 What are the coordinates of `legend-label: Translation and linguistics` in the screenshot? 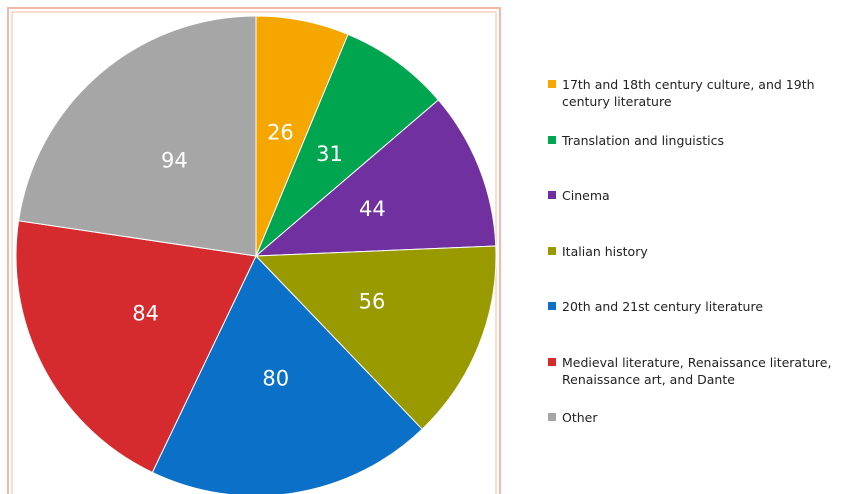 It's located at (643, 140).